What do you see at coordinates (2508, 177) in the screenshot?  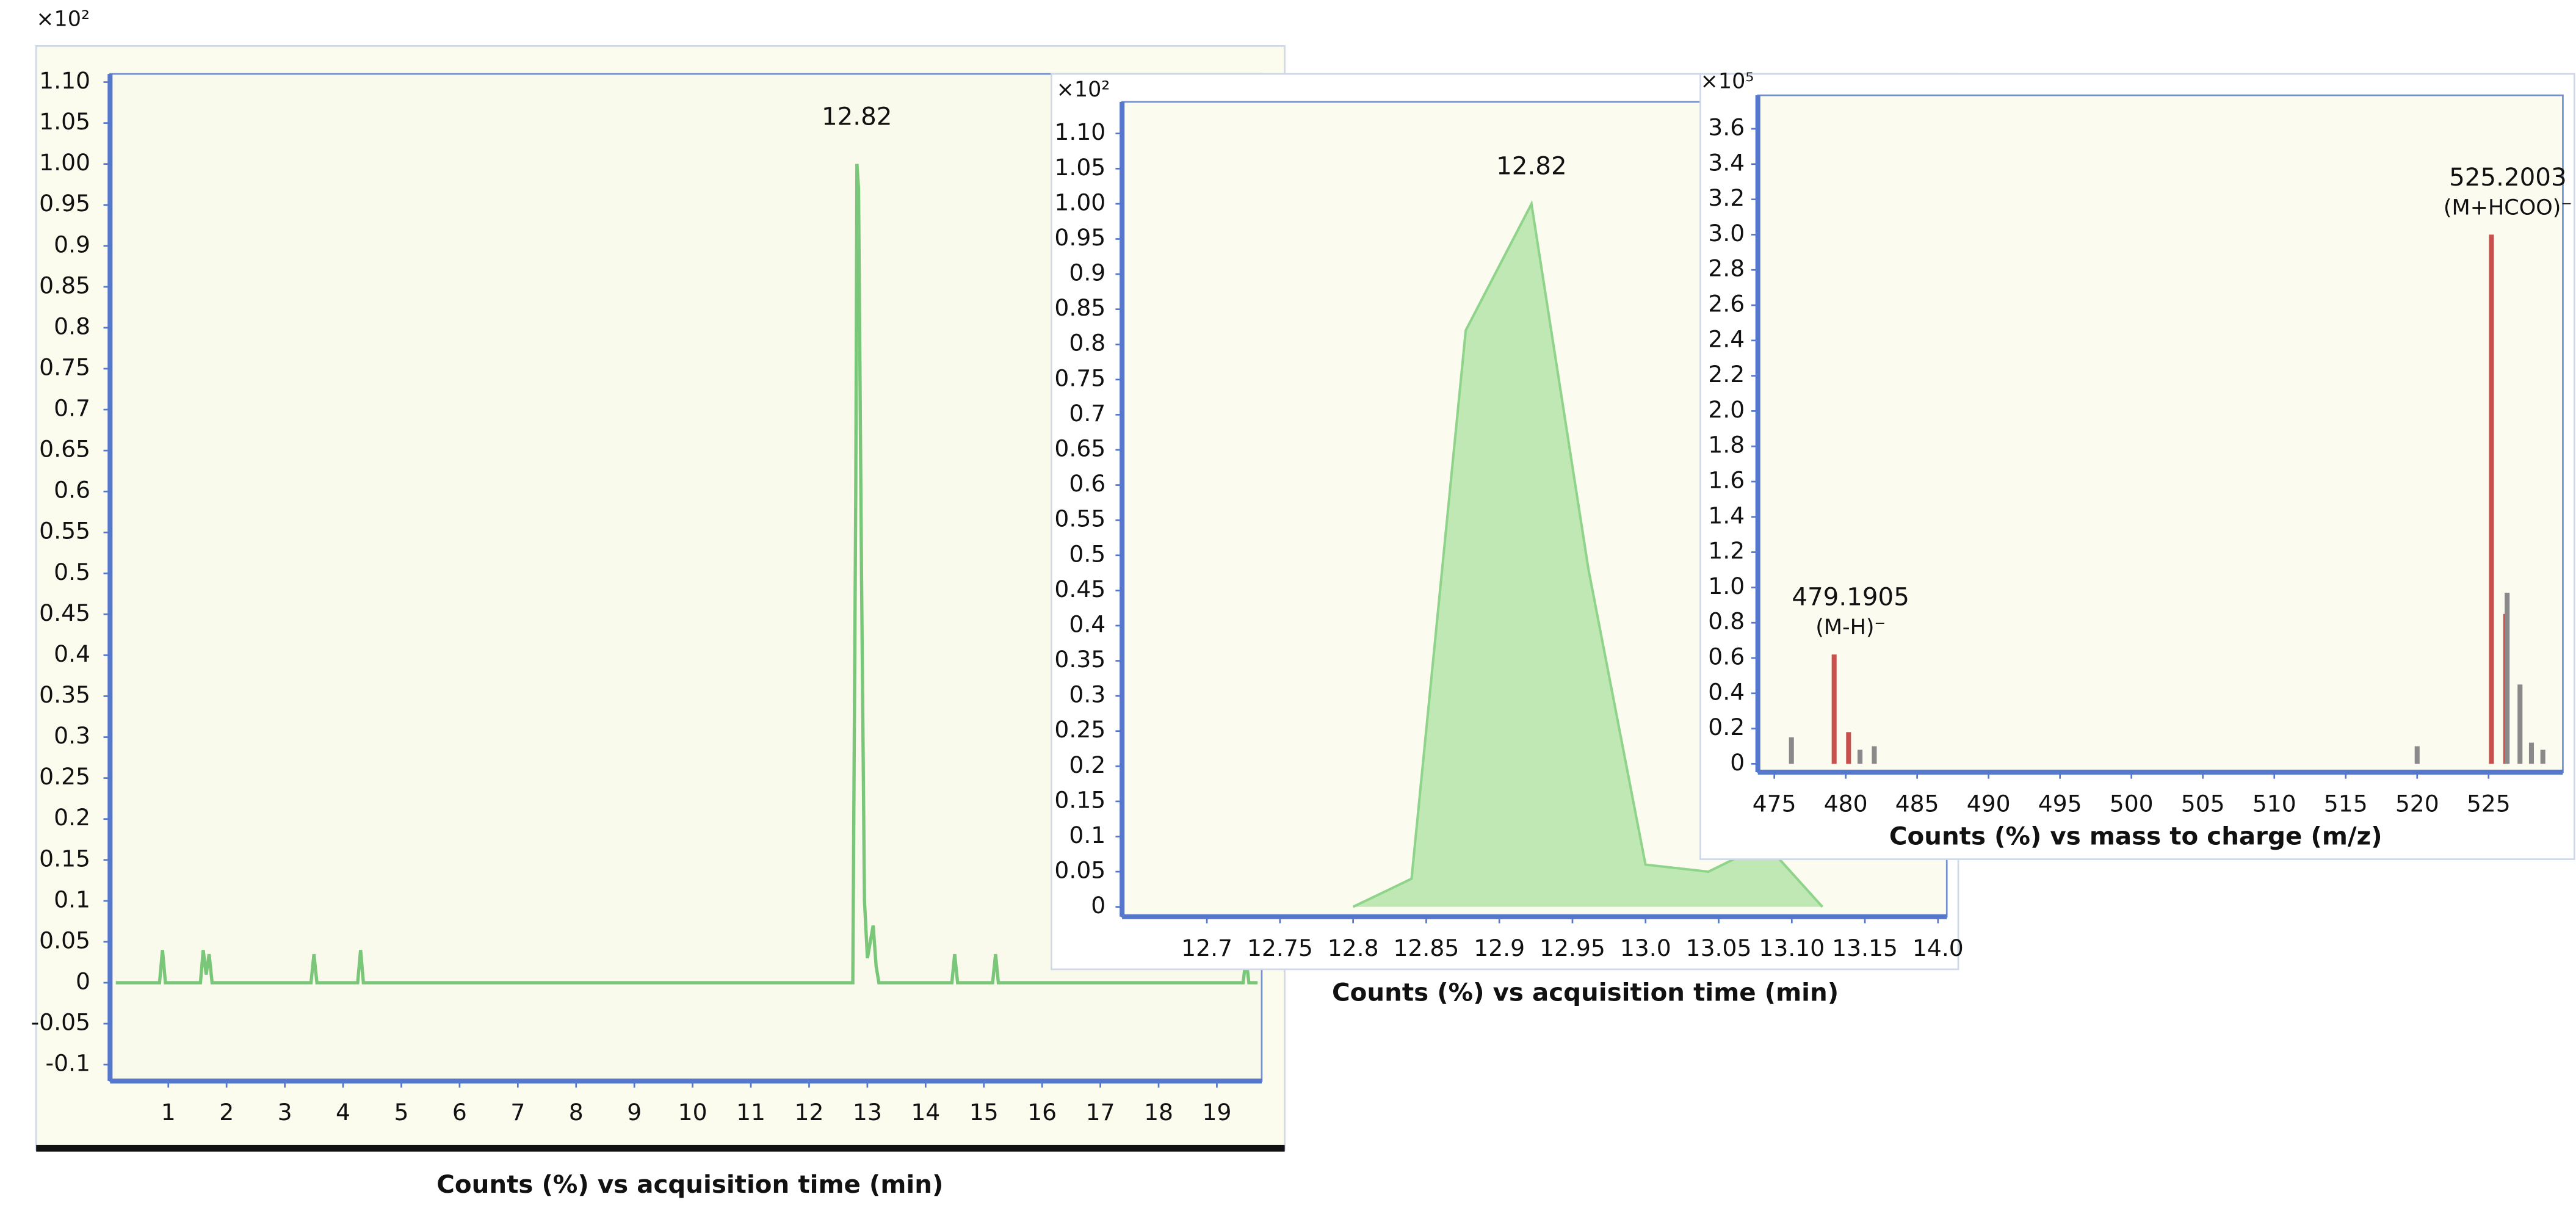 I see `peak-annotation: 525.2003` at bounding box center [2508, 177].